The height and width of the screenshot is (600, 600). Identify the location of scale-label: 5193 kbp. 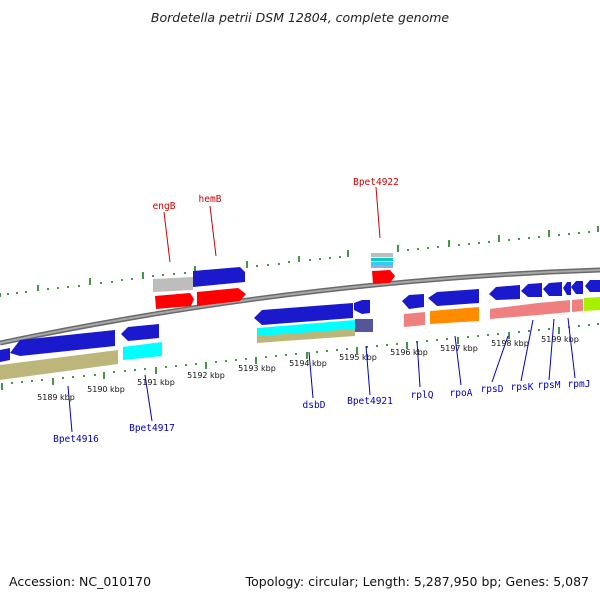
(257, 368).